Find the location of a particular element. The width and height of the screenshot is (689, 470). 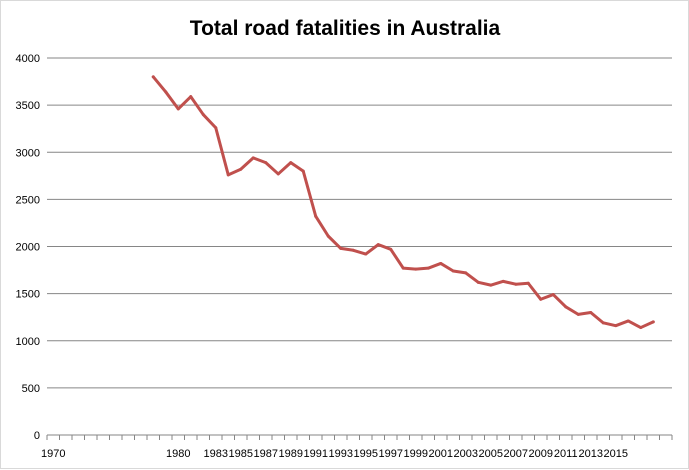

y-tick-label: 1500 is located at coordinates (28, 295).